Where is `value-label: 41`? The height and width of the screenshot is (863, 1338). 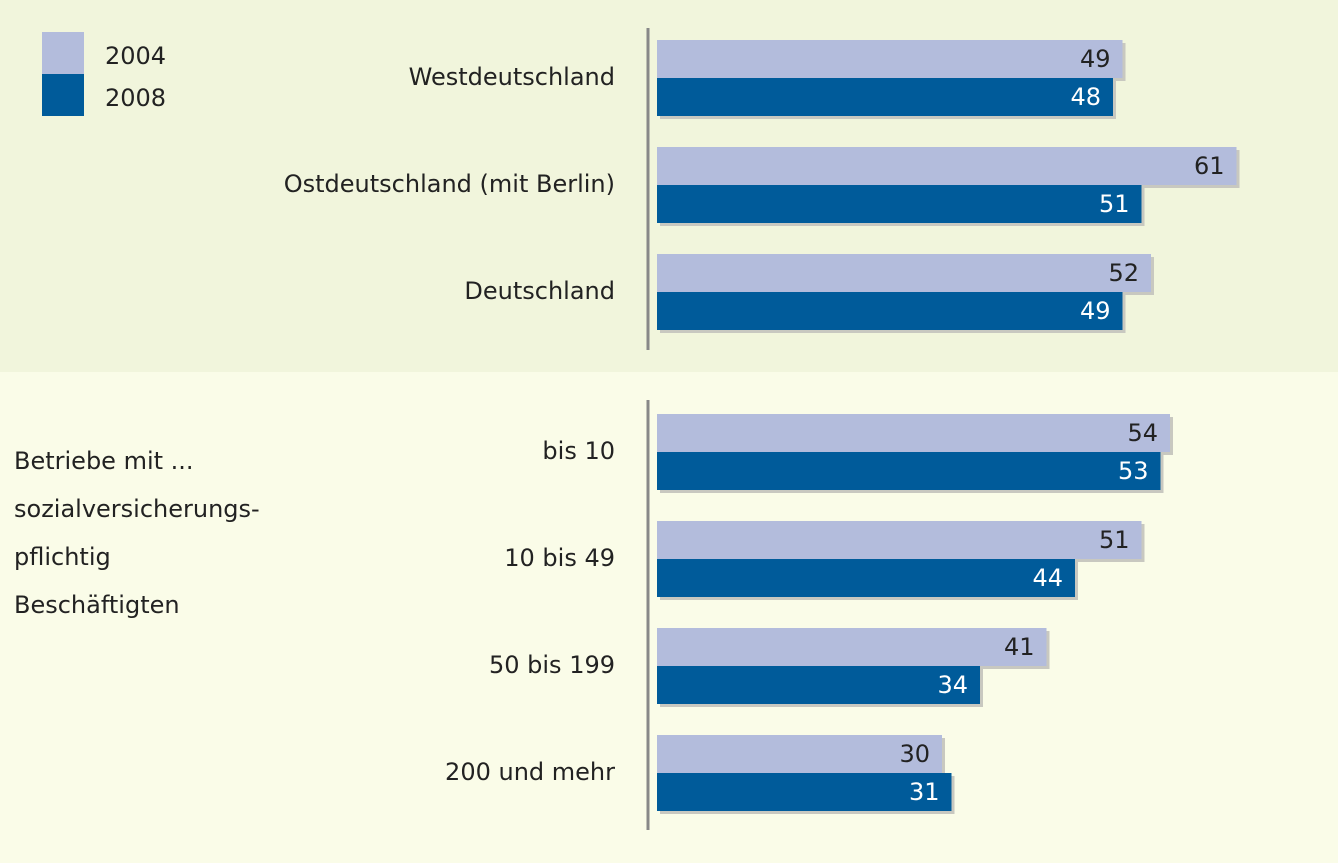 value-label: 41 is located at coordinates (1019, 647).